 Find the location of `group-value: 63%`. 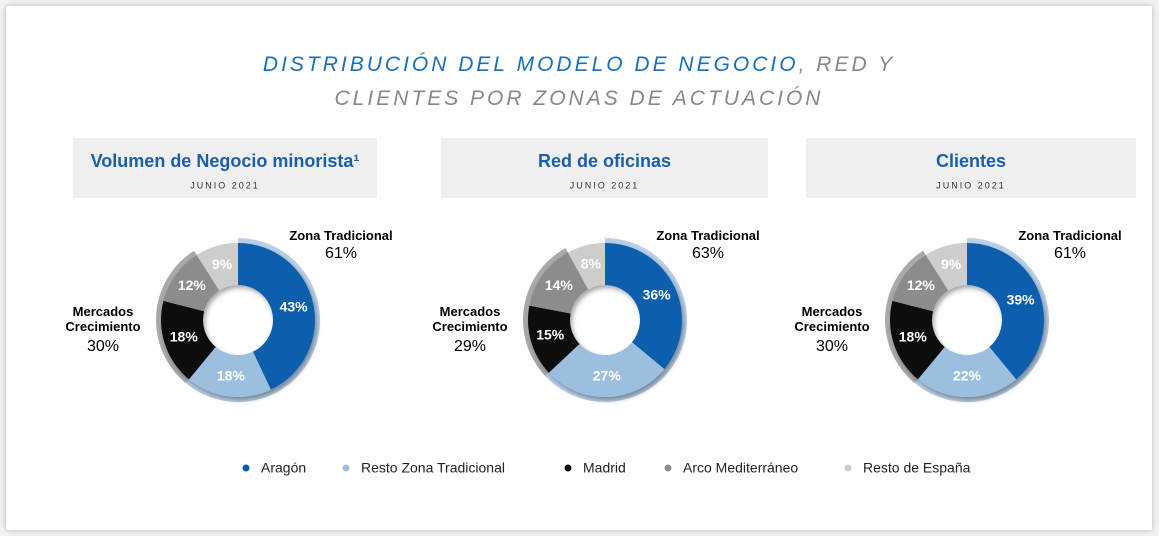

group-value: 63% is located at coordinates (708, 253).